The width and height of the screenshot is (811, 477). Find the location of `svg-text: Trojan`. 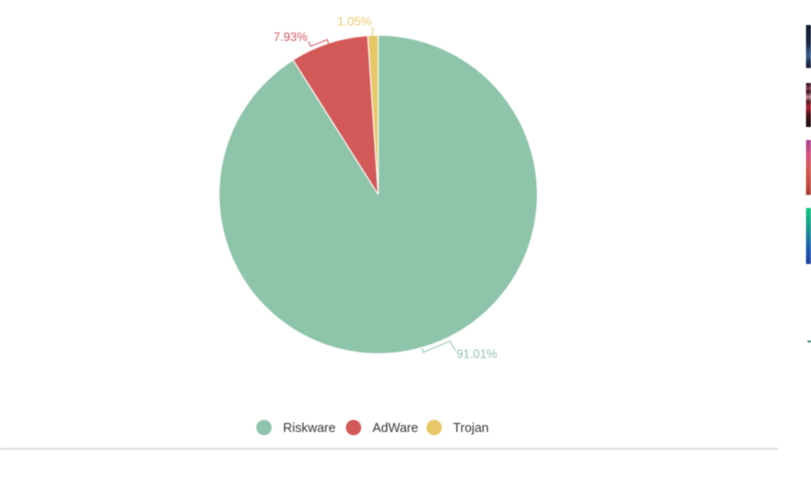

svg-text: Trojan is located at coordinates (471, 427).